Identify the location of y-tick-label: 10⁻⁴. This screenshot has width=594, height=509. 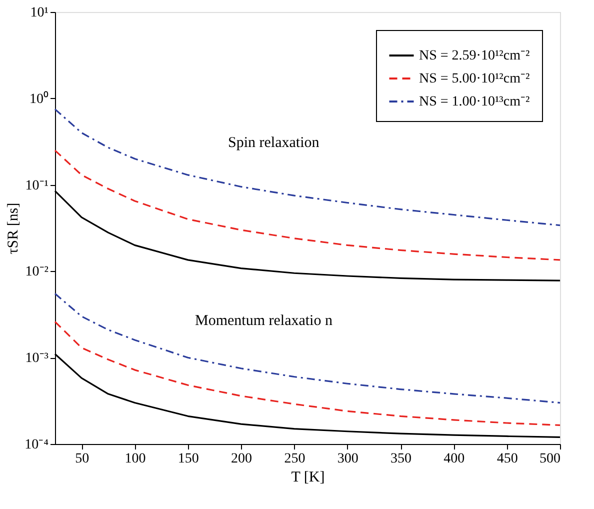
(36, 445).